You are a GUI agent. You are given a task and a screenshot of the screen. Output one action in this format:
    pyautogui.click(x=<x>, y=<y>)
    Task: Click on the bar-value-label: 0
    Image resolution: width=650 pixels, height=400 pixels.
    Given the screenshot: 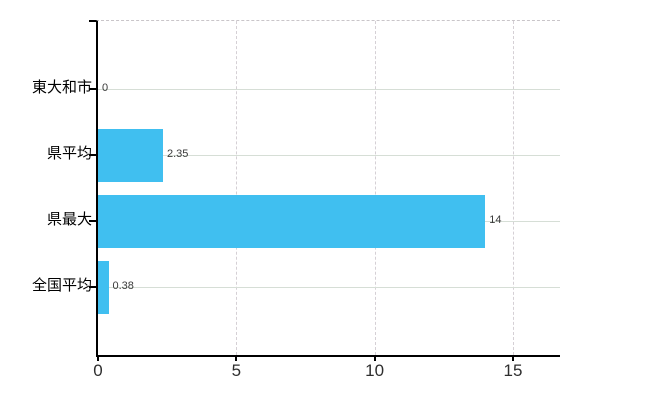 What is the action you would take?
    pyautogui.click(x=105, y=88)
    